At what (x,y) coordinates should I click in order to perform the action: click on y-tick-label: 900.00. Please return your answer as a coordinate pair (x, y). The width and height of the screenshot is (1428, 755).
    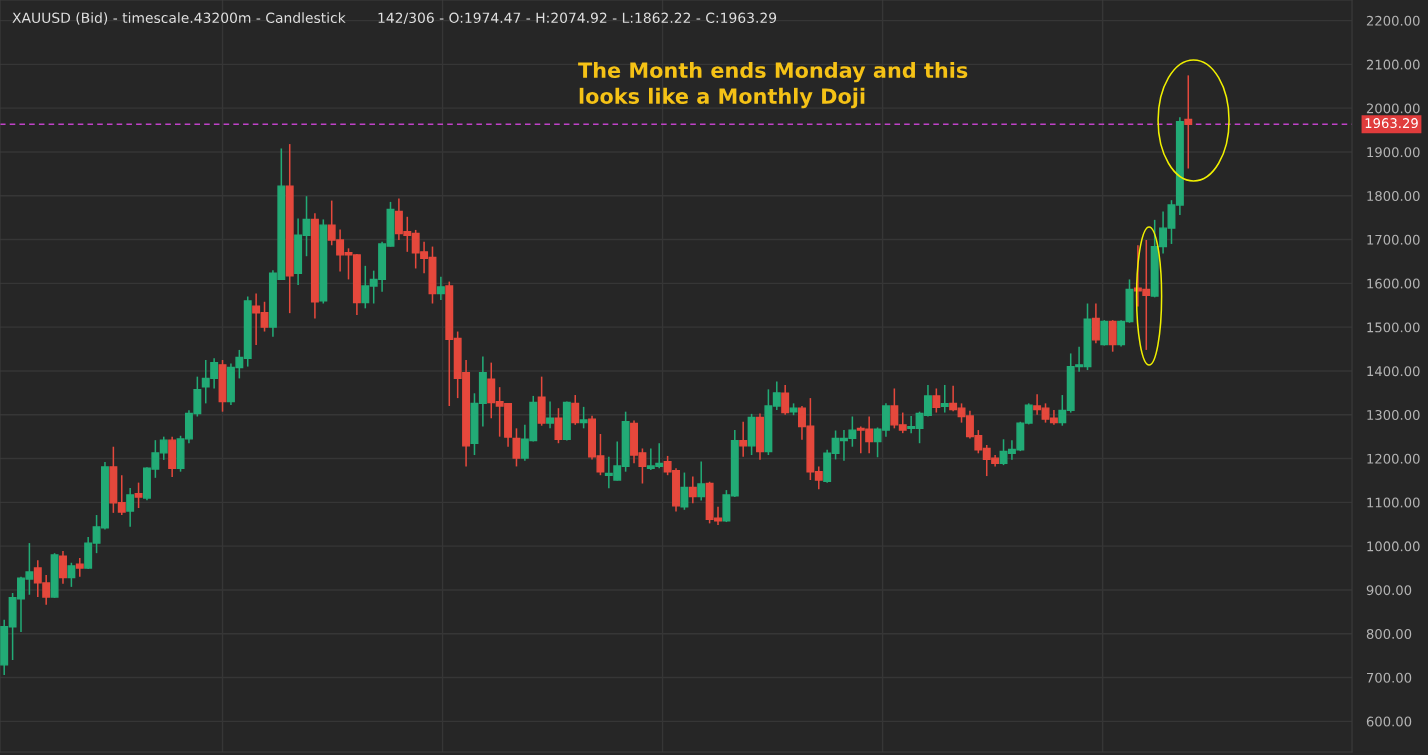
    Looking at the image, I should click on (1389, 590).